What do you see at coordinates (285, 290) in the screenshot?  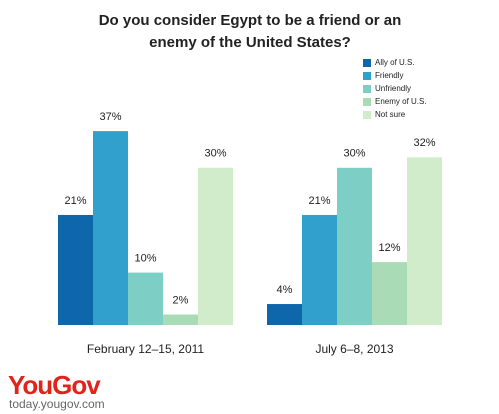 I see `value-label: 4%` at bounding box center [285, 290].